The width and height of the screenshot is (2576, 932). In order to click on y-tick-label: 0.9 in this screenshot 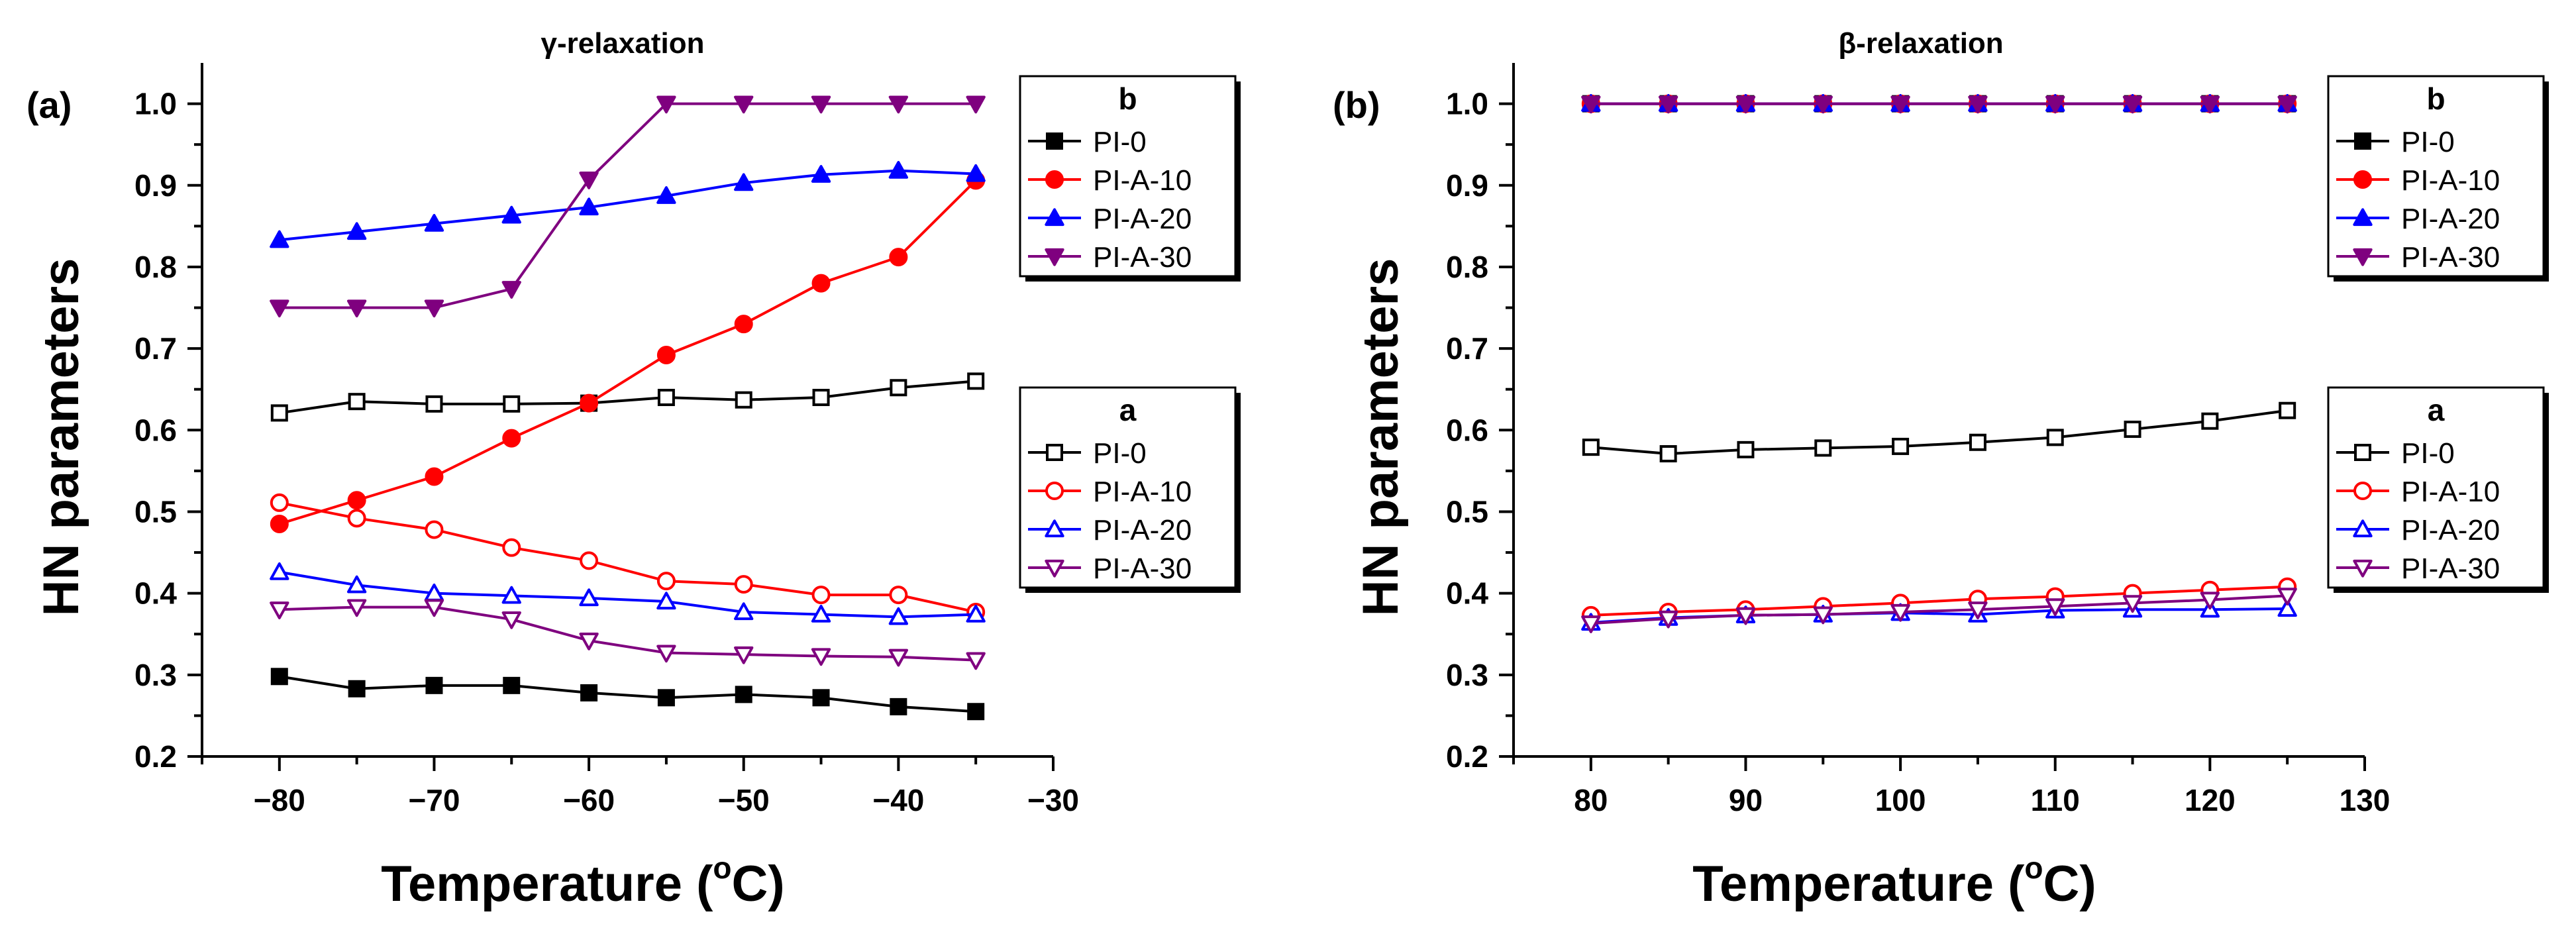, I will do `click(1467, 185)`.